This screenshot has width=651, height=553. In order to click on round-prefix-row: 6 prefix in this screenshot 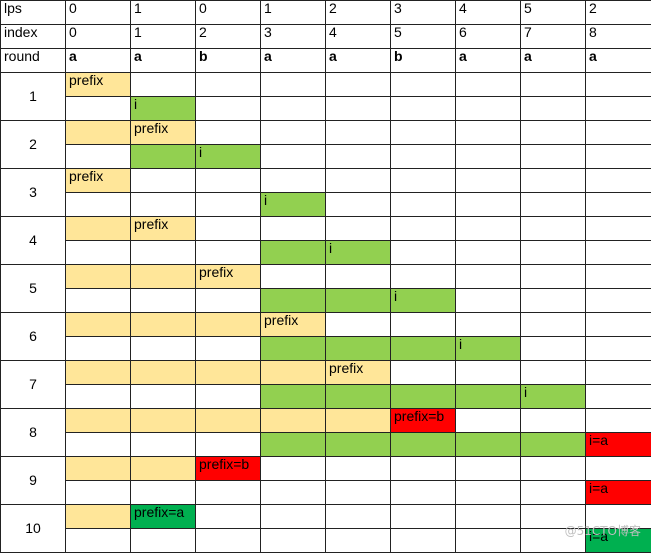, I will do `click(325, 336)`.